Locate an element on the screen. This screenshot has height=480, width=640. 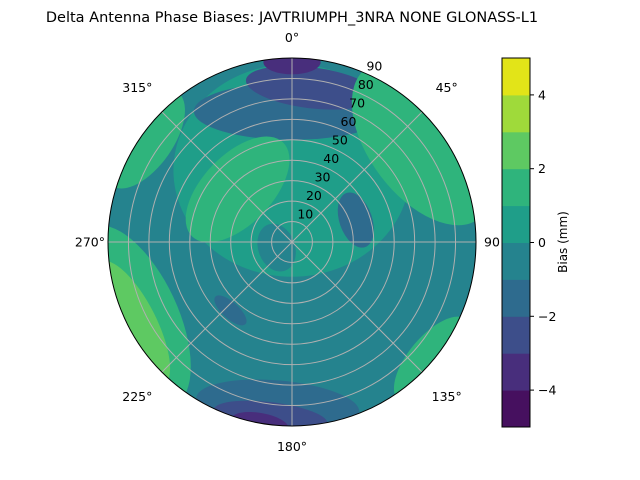
radial-tick-label: 90 is located at coordinates (374, 65).